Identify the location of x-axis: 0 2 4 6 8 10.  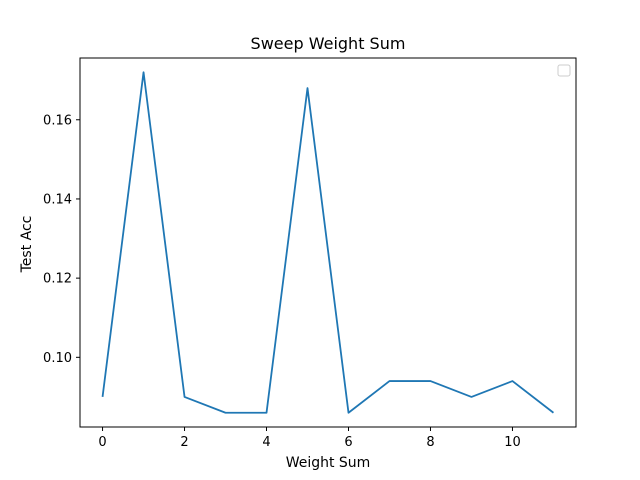
(309, 438).